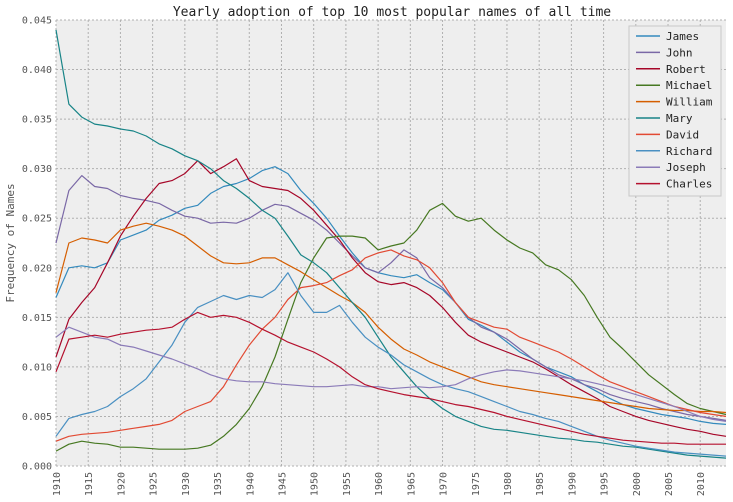 The image size is (733, 502). Describe the element at coordinates (347, 484) in the screenshot. I see `x-tick-label: 1955` at that location.